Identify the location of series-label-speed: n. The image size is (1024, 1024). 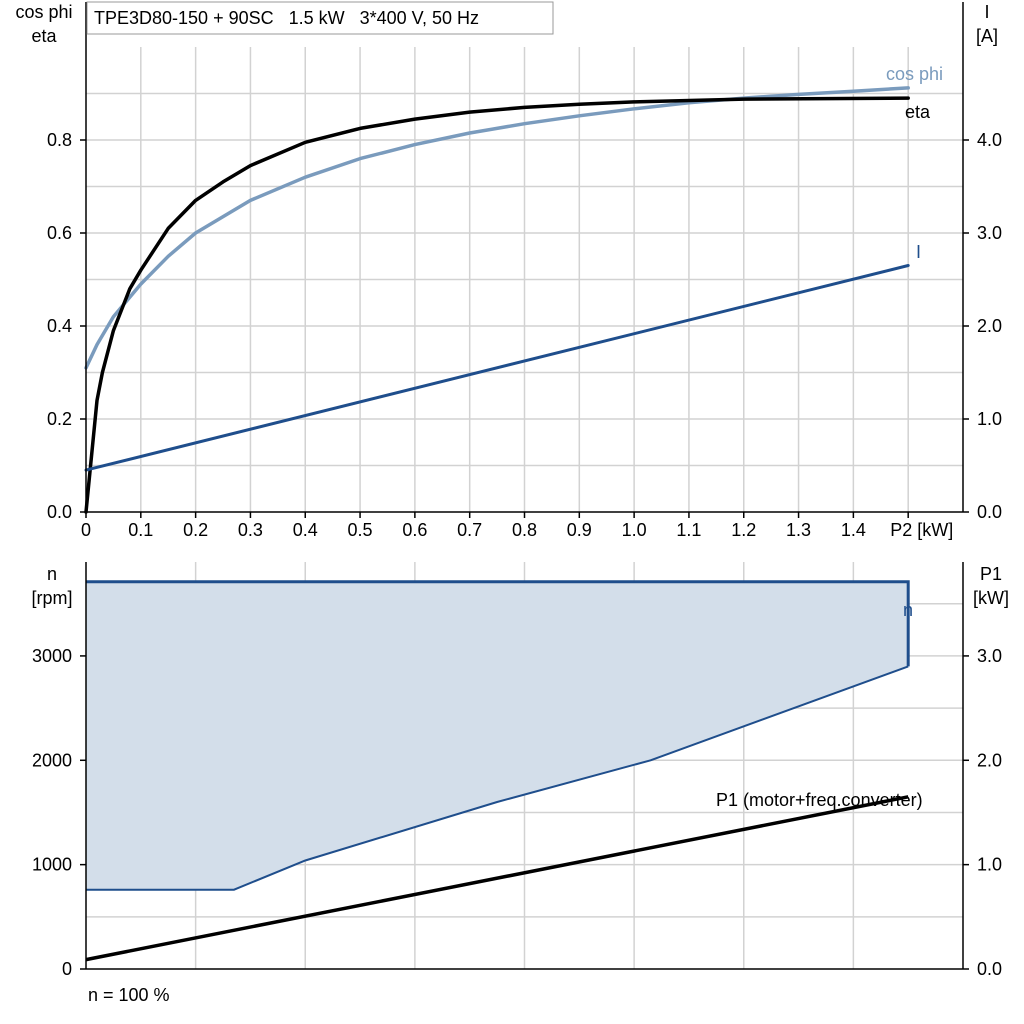
(908, 610).